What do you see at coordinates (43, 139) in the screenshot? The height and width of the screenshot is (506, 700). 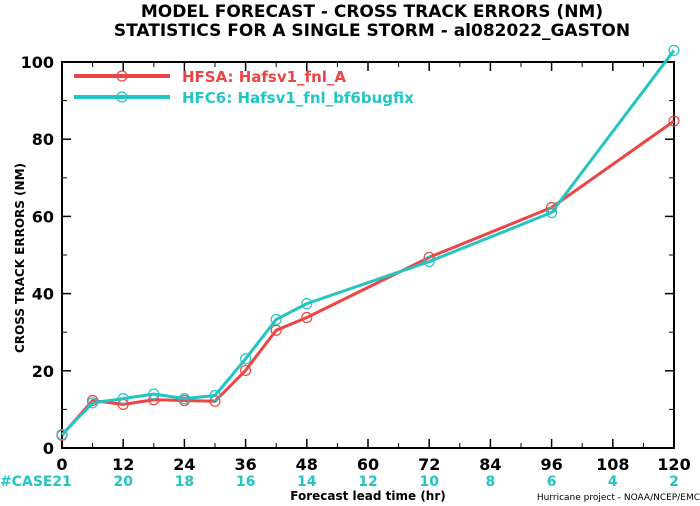 I see `y-tick-label: 80` at bounding box center [43, 139].